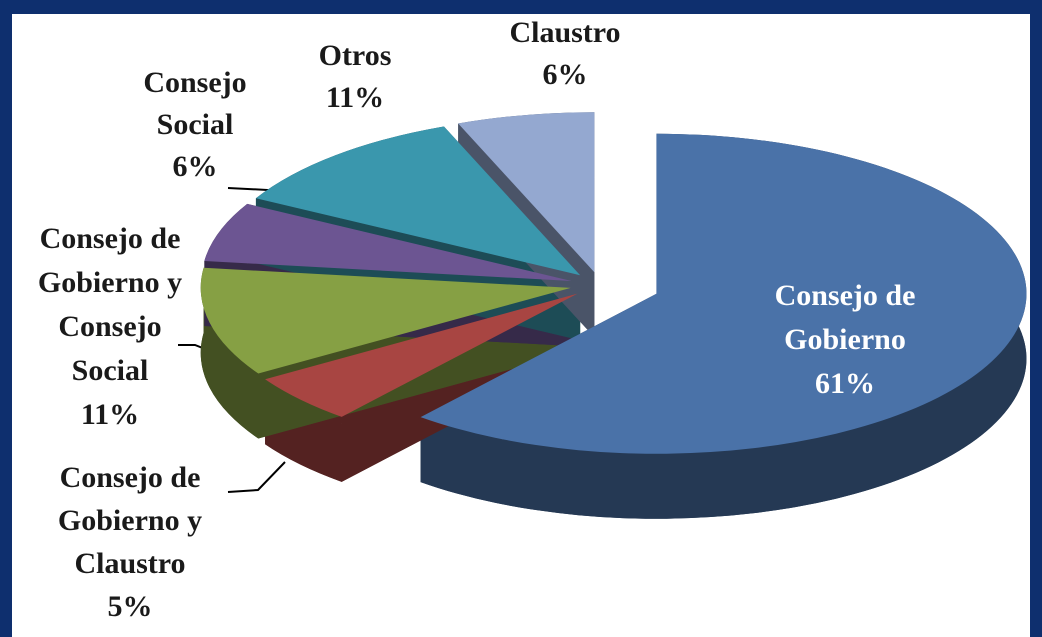 The width and height of the screenshot is (1042, 637). I want to click on slice-label: Consejo Social, so click(194, 103).